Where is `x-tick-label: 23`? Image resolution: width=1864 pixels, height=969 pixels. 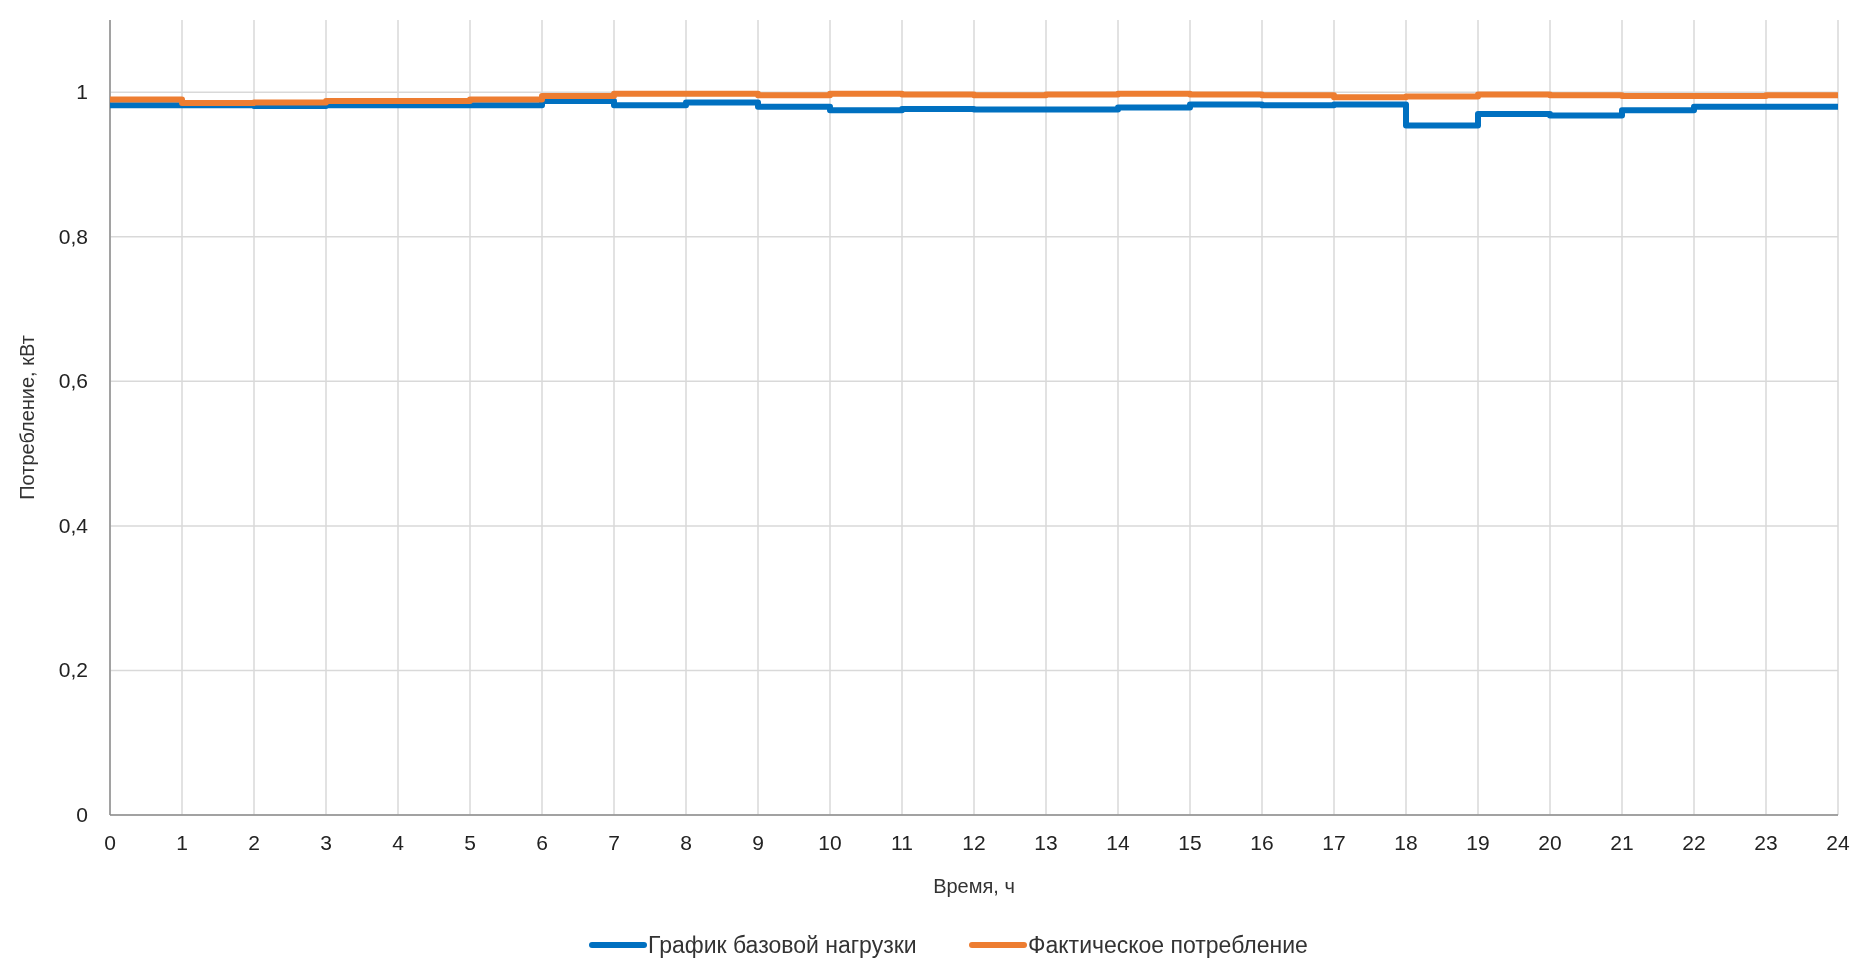 x-tick-label: 23 is located at coordinates (1766, 842).